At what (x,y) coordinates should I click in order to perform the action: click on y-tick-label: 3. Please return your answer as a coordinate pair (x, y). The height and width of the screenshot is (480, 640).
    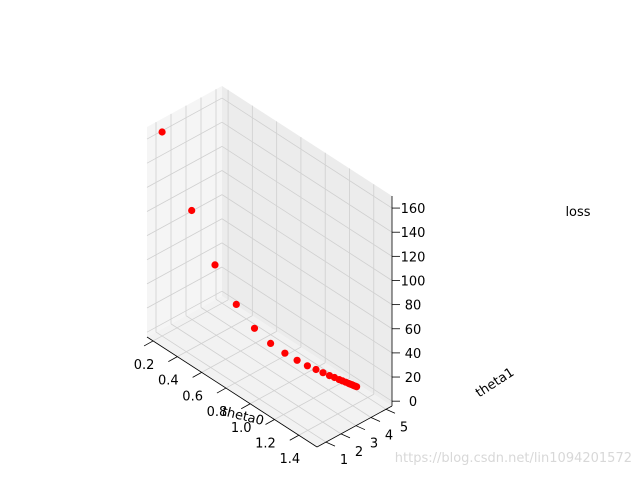
    Looking at the image, I should click on (374, 444).